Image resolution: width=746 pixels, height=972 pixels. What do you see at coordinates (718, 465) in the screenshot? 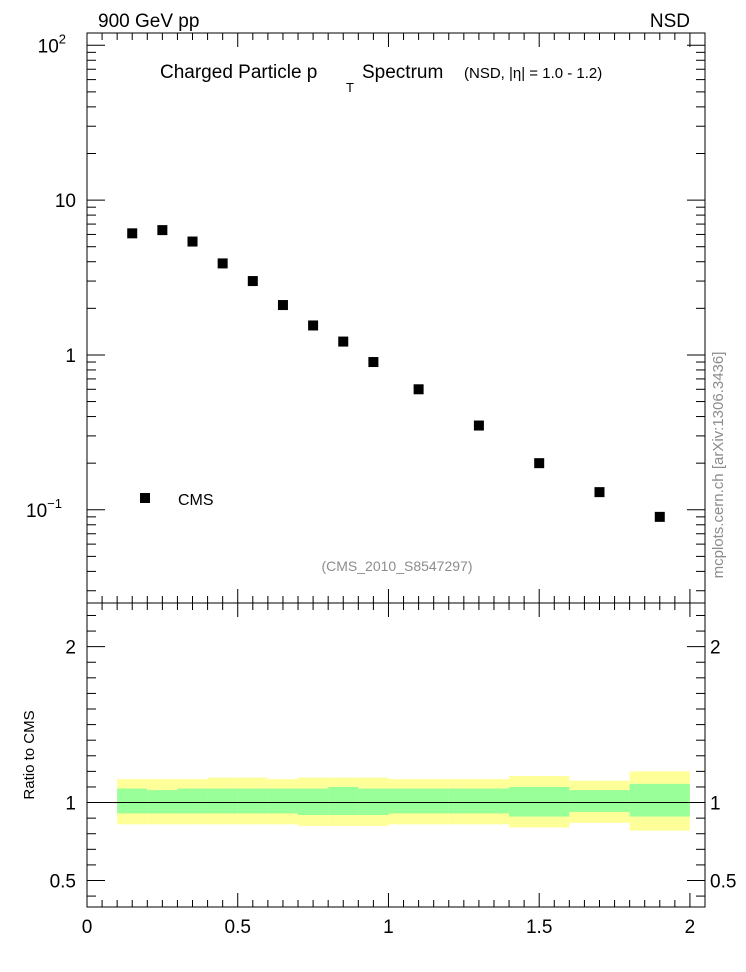
I see `side-label: mcplots.cern.ch [arXiv:1306.3436]` at bounding box center [718, 465].